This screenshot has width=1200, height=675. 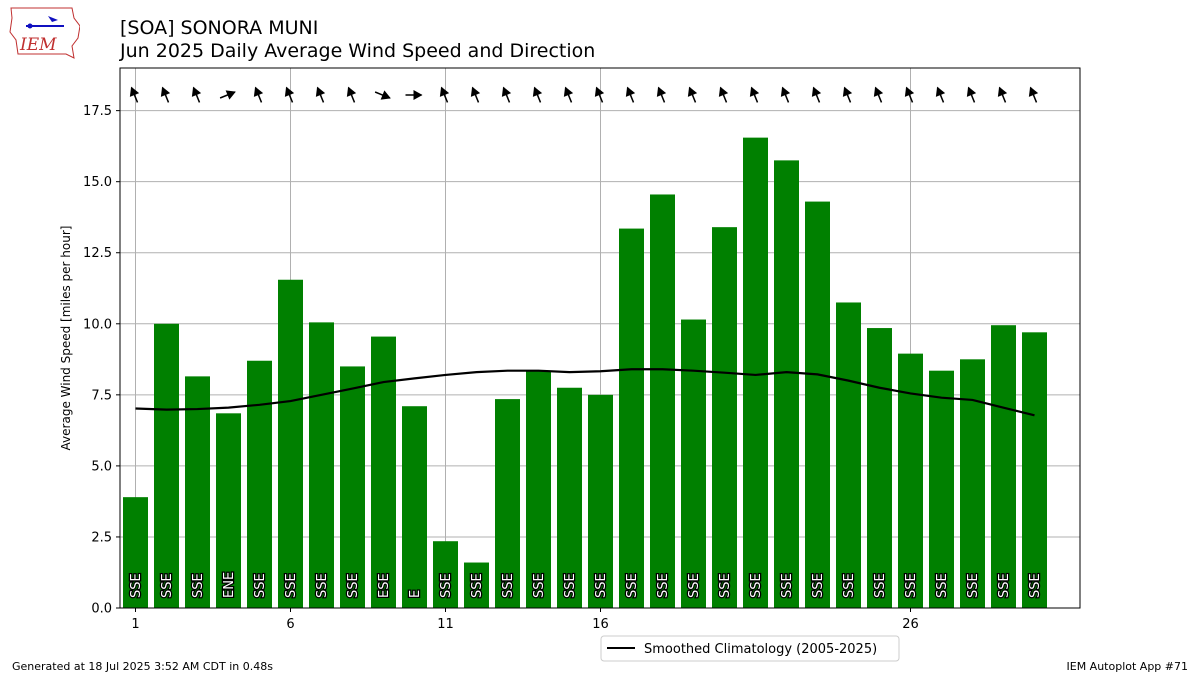 I want to click on direction-label-day-6: SSE, so click(x=291, y=585).